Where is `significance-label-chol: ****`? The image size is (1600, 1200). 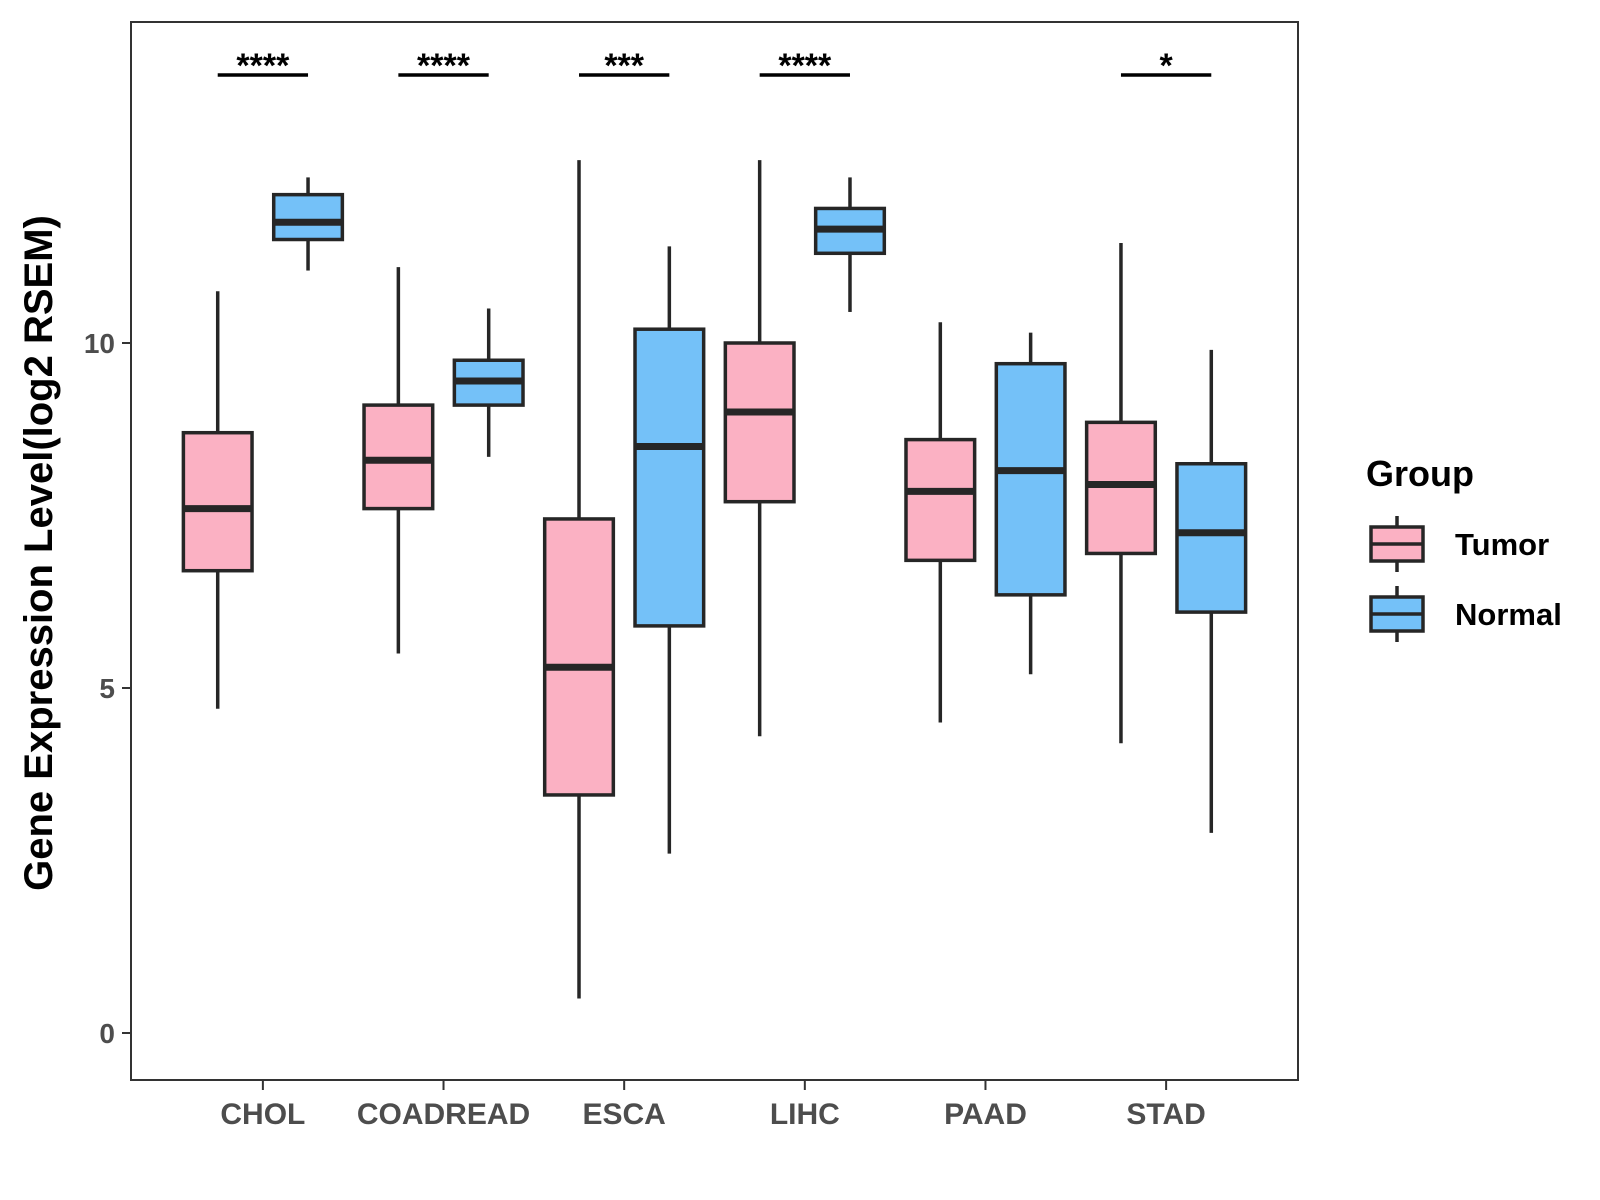
significance-label-chol: **** is located at coordinates (263, 66).